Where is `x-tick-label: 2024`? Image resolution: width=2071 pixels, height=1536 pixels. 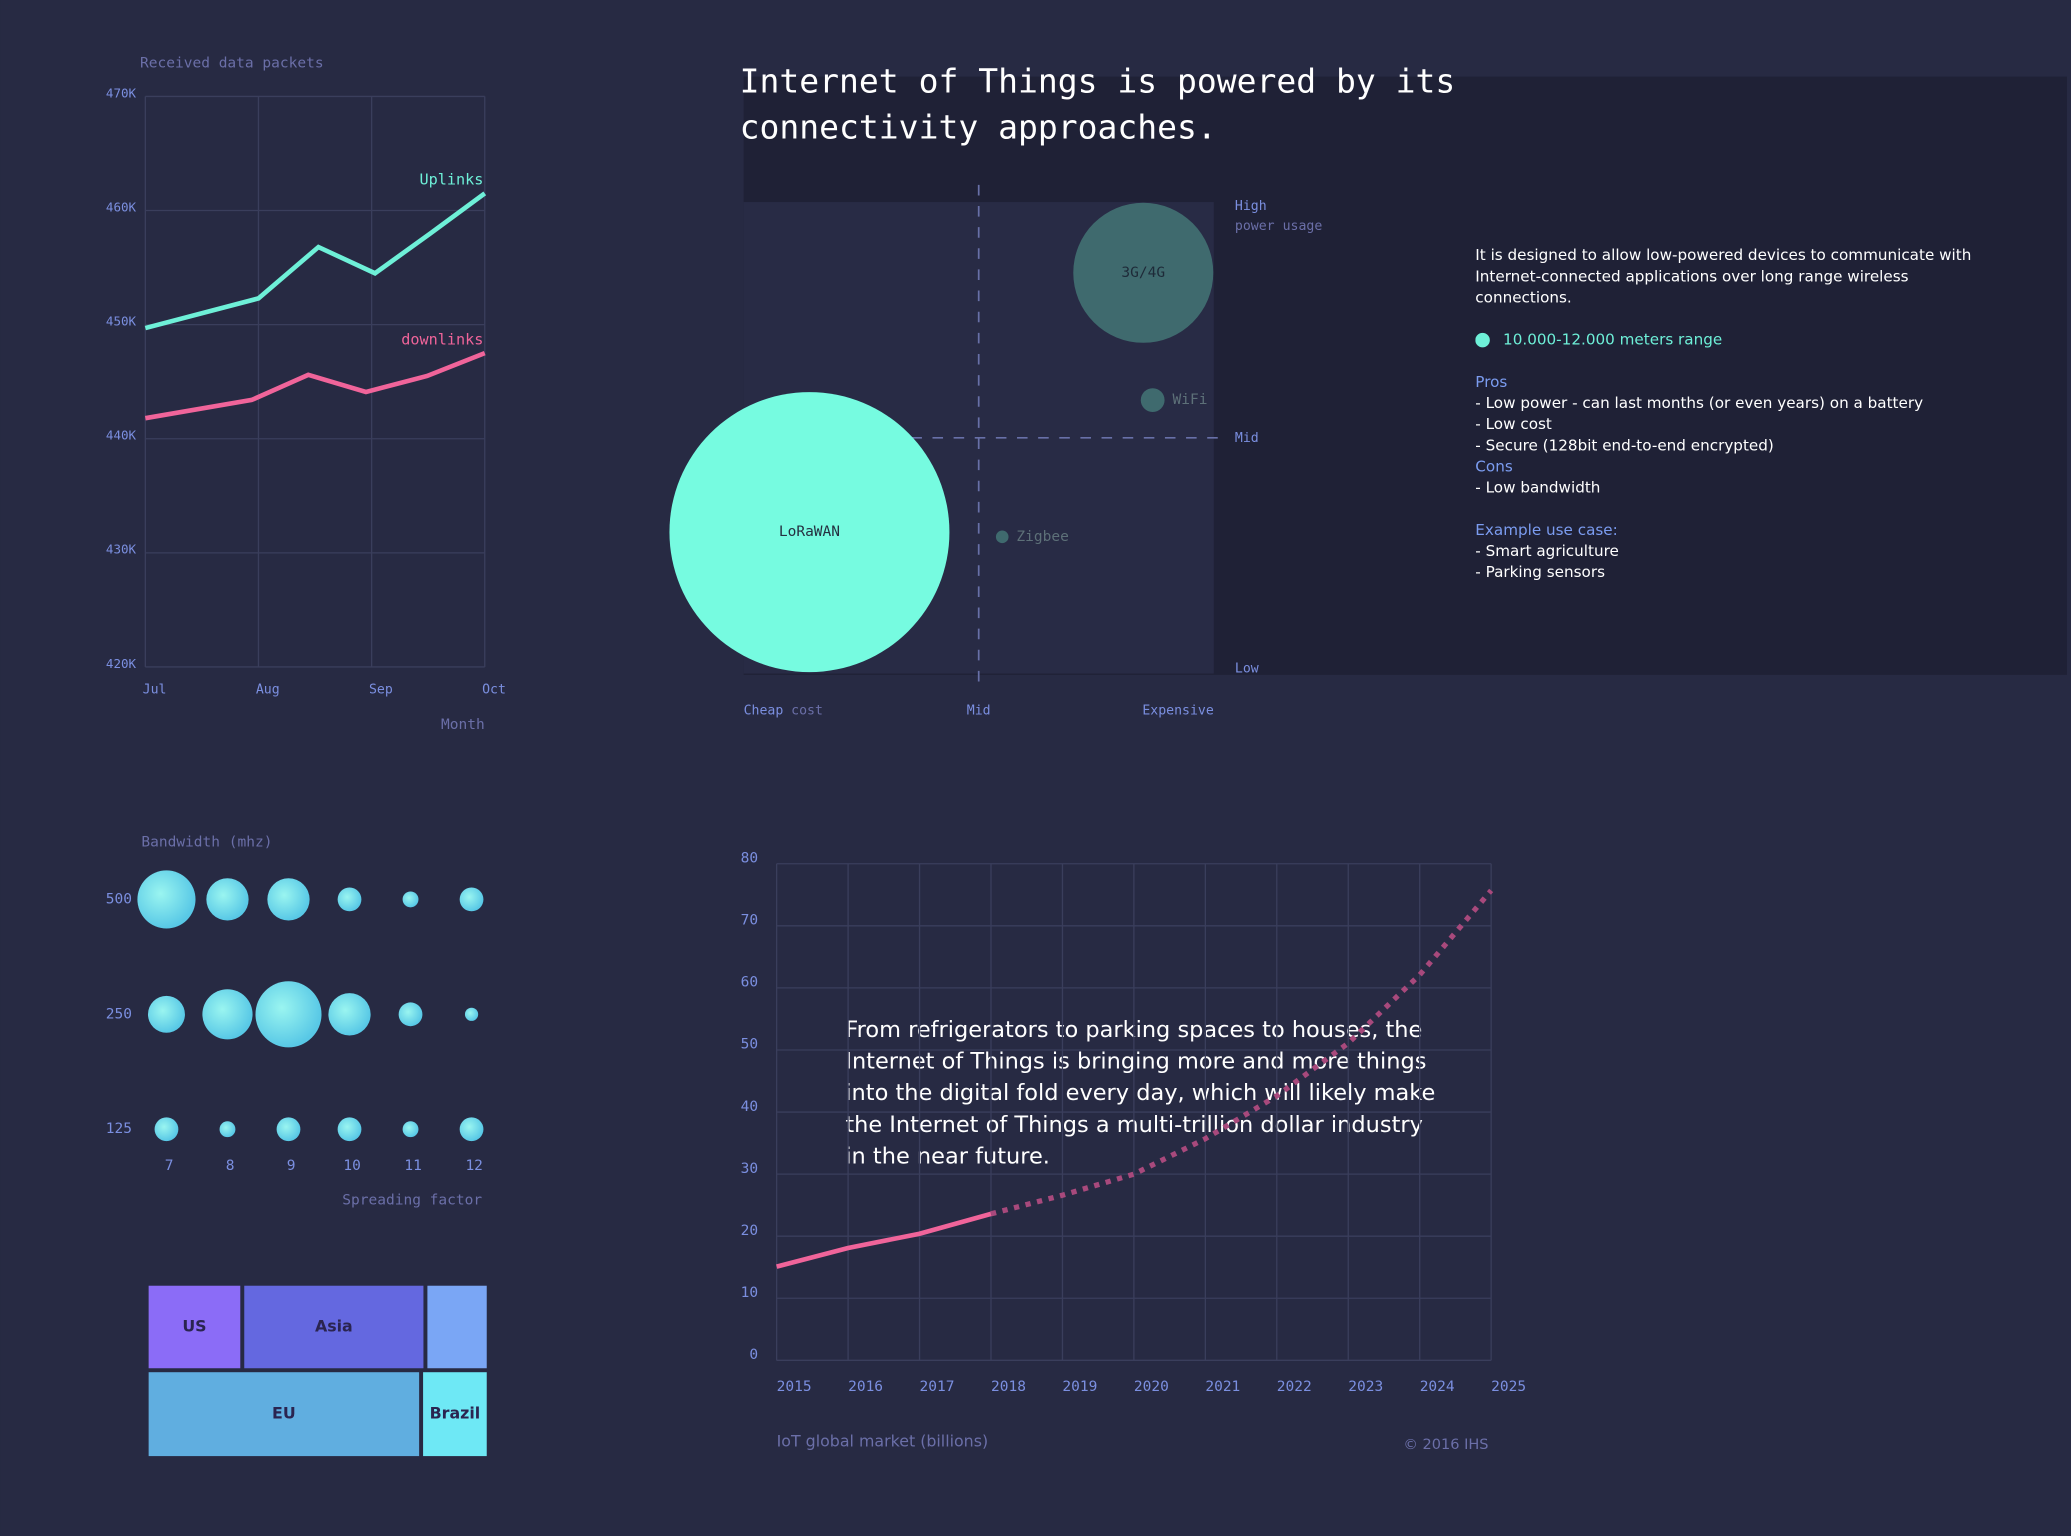 x-tick-label: 2024 is located at coordinates (1437, 1387).